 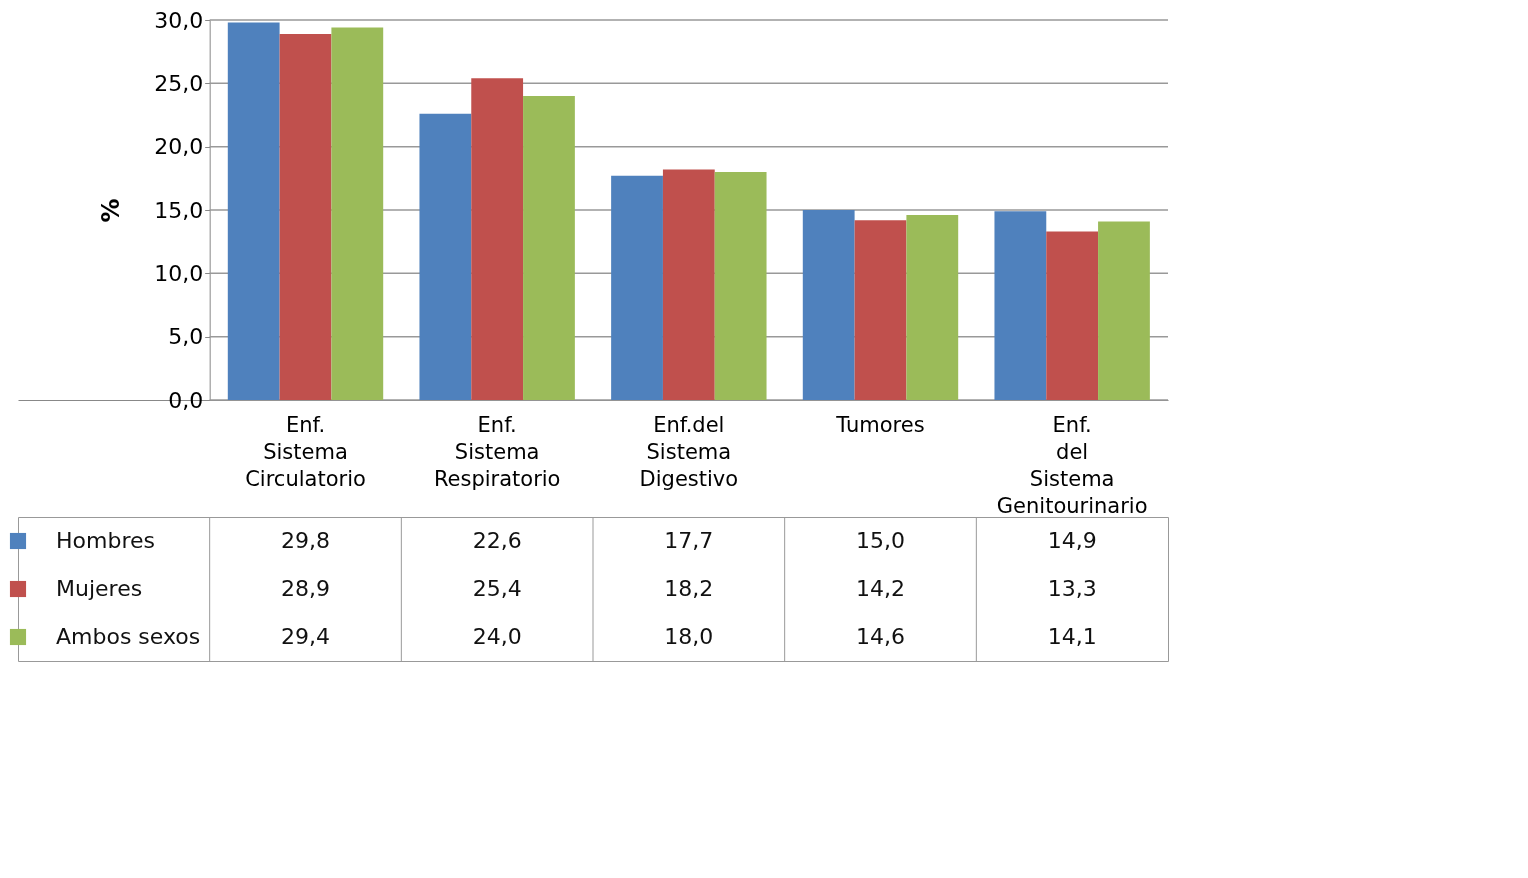 I want to click on x-tick-label: Enf.del Sistema Digestivo, so click(x=689, y=451).